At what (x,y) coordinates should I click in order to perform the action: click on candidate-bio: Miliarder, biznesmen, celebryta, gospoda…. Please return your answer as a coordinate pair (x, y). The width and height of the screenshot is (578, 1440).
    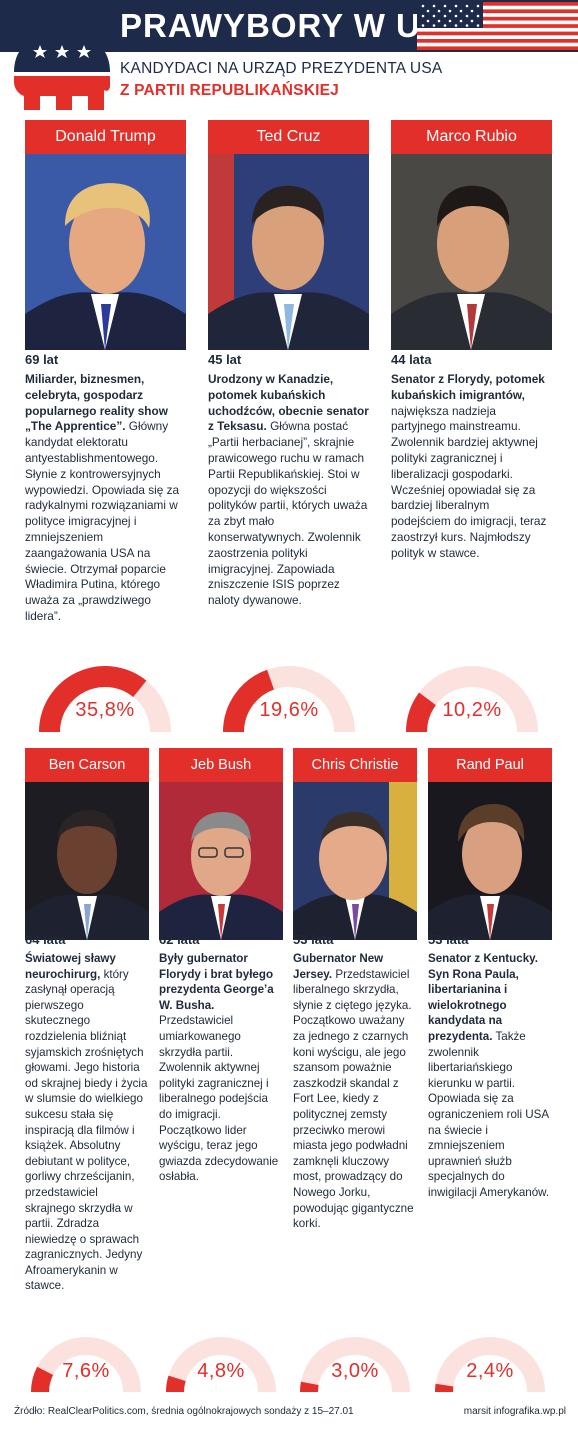
    Looking at the image, I should click on (105, 498).